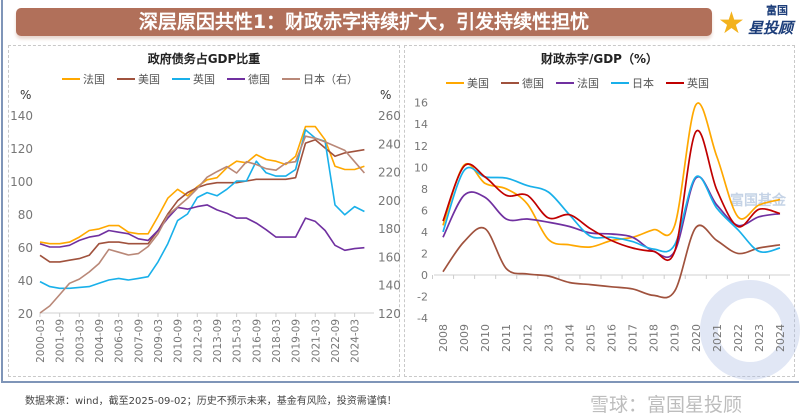 This screenshot has height=417, width=800. I want to click on x-tick-label: 2010-09, so click(179, 341).